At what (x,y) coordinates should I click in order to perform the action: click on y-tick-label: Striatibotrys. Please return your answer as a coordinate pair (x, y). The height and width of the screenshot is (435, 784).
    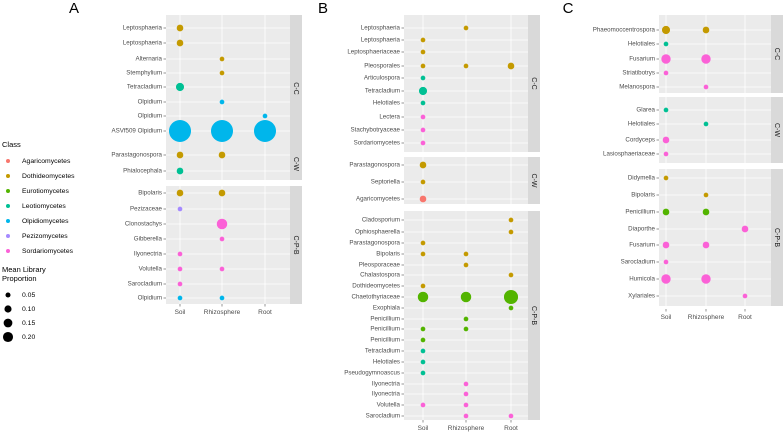
    Looking at the image, I should click on (638, 73).